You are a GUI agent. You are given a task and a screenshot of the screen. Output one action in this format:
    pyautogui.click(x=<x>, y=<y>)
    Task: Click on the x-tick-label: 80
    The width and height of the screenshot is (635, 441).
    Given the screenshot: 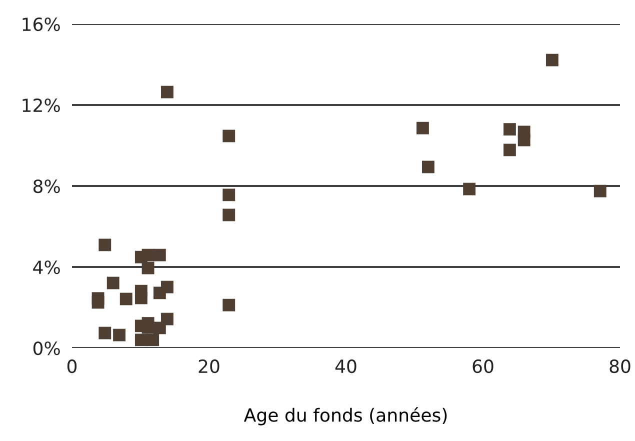 What is the action you would take?
    pyautogui.click(x=620, y=366)
    